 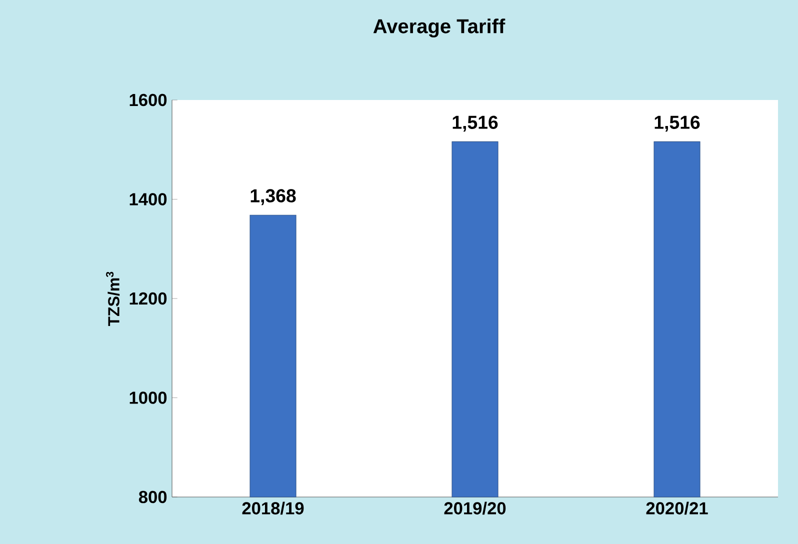 What do you see at coordinates (273, 197) in the screenshot?
I see `data-label: 1,368` at bounding box center [273, 197].